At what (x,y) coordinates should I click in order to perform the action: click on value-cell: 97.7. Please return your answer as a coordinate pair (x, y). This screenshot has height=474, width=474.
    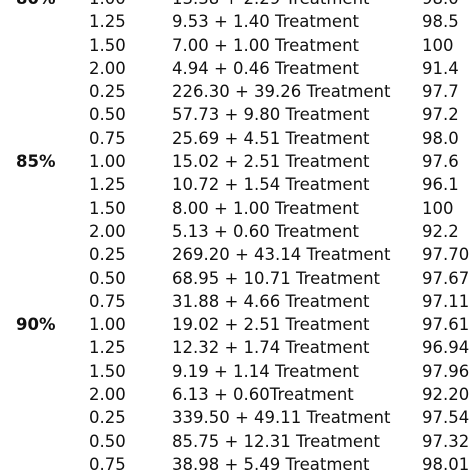
    Looking at the image, I should click on (440, 92).